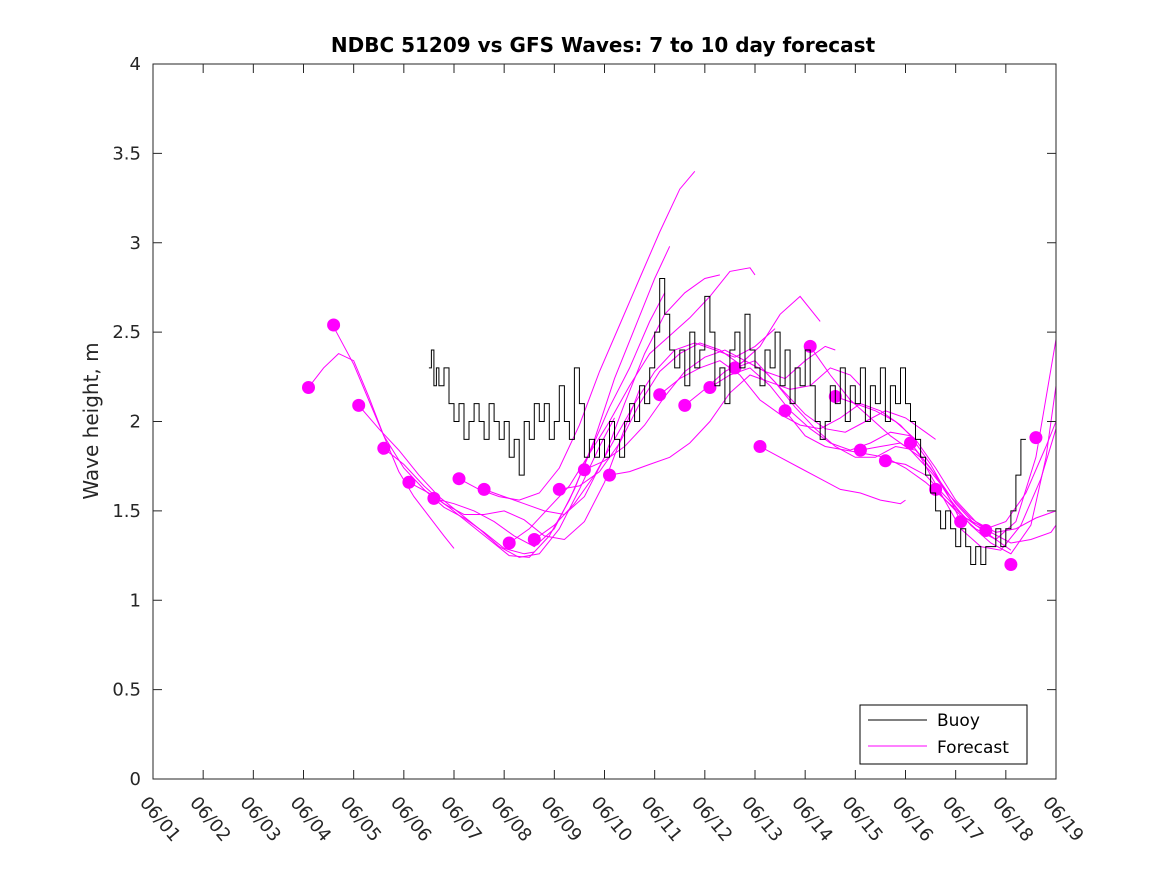 The image size is (1167, 875). Describe the element at coordinates (360, 819) in the screenshot. I see `x-tick-label: 06/05` at that location.